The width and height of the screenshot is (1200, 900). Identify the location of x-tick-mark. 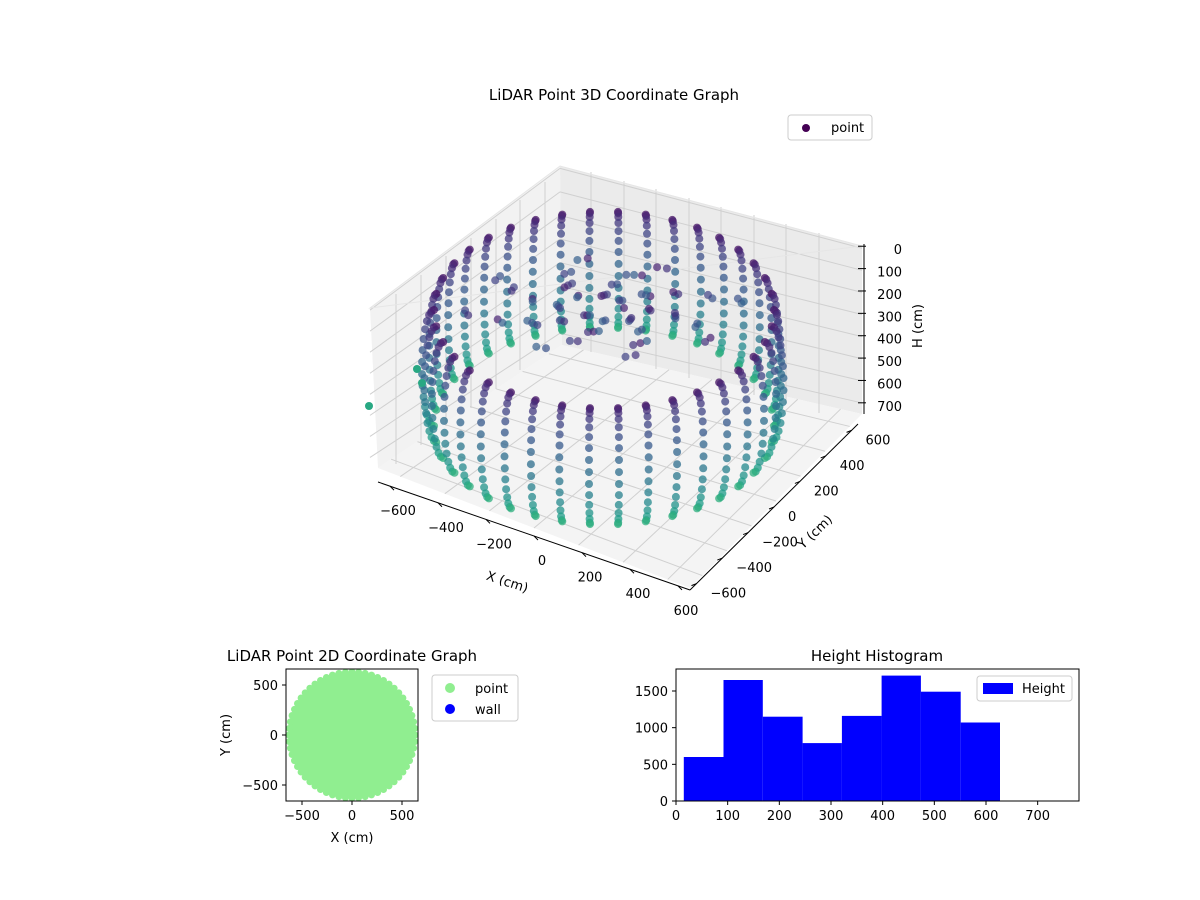
(440, 505).